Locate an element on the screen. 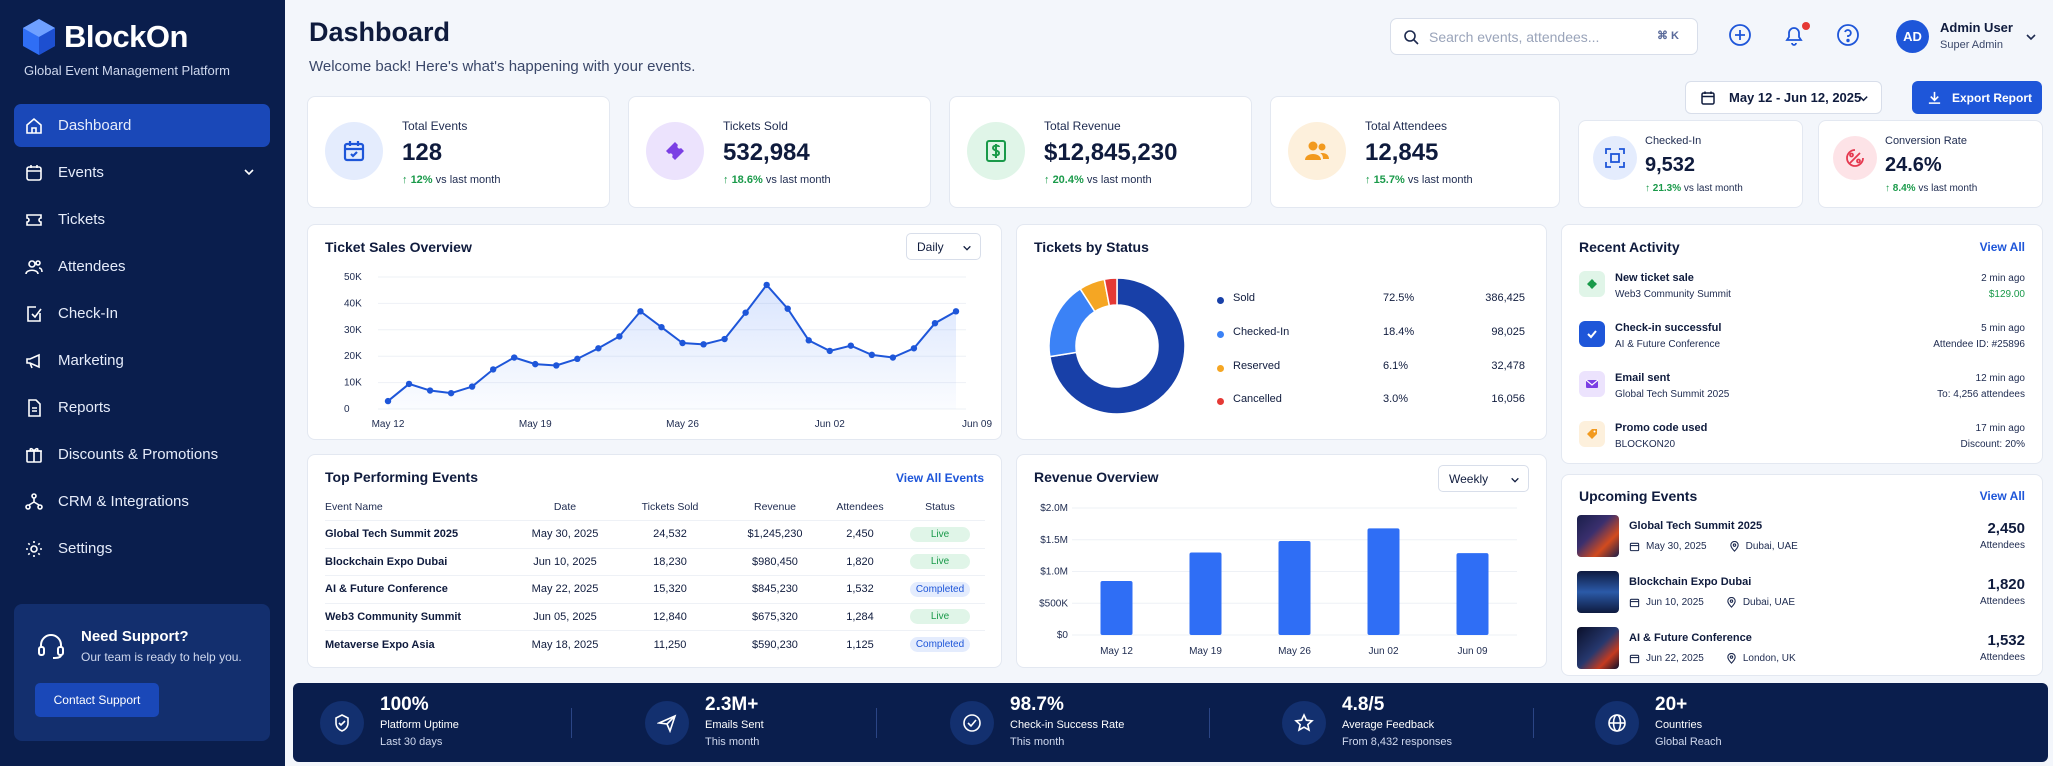 The width and height of the screenshot is (2053, 766). nav-marketing: Marketing is located at coordinates (142, 360).